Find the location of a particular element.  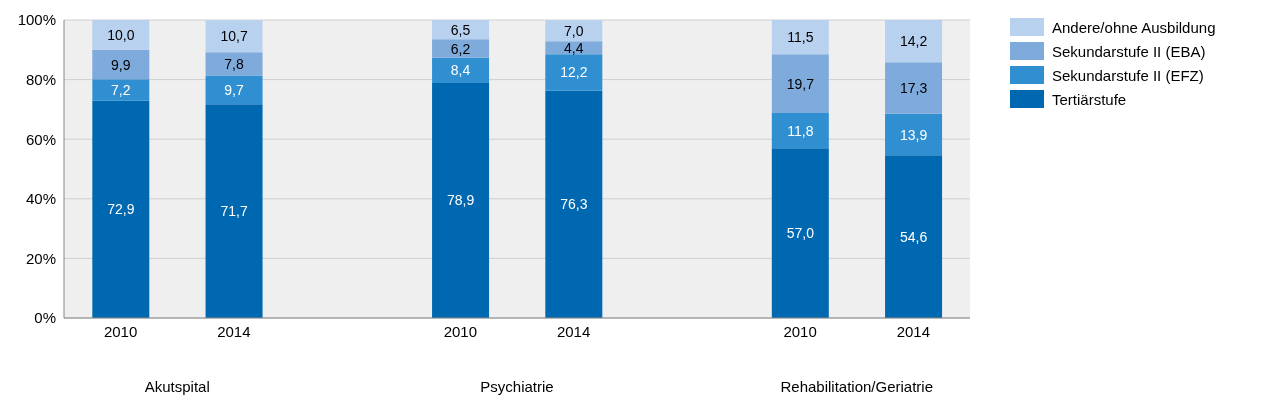

data-label: 76,3 is located at coordinates (574, 204).